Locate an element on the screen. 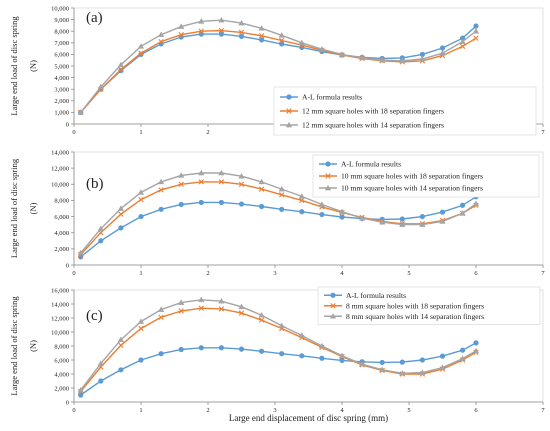 The width and height of the screenshot is (550, 431). y-tick-label: 5,000 is located at coordinates (61, 66).